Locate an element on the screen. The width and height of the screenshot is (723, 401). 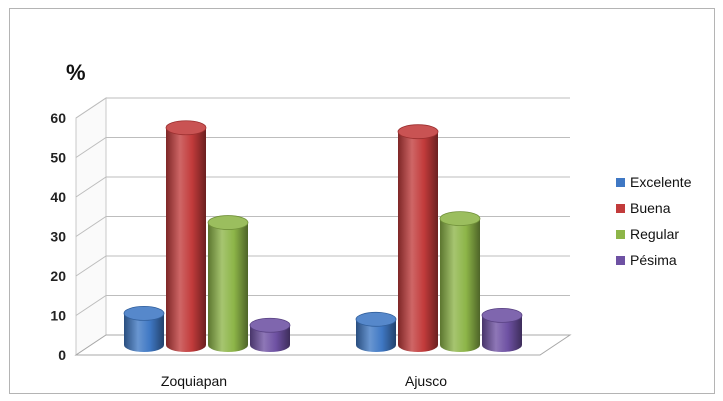
legend-label: Buena is located at coordinates (650, 208).